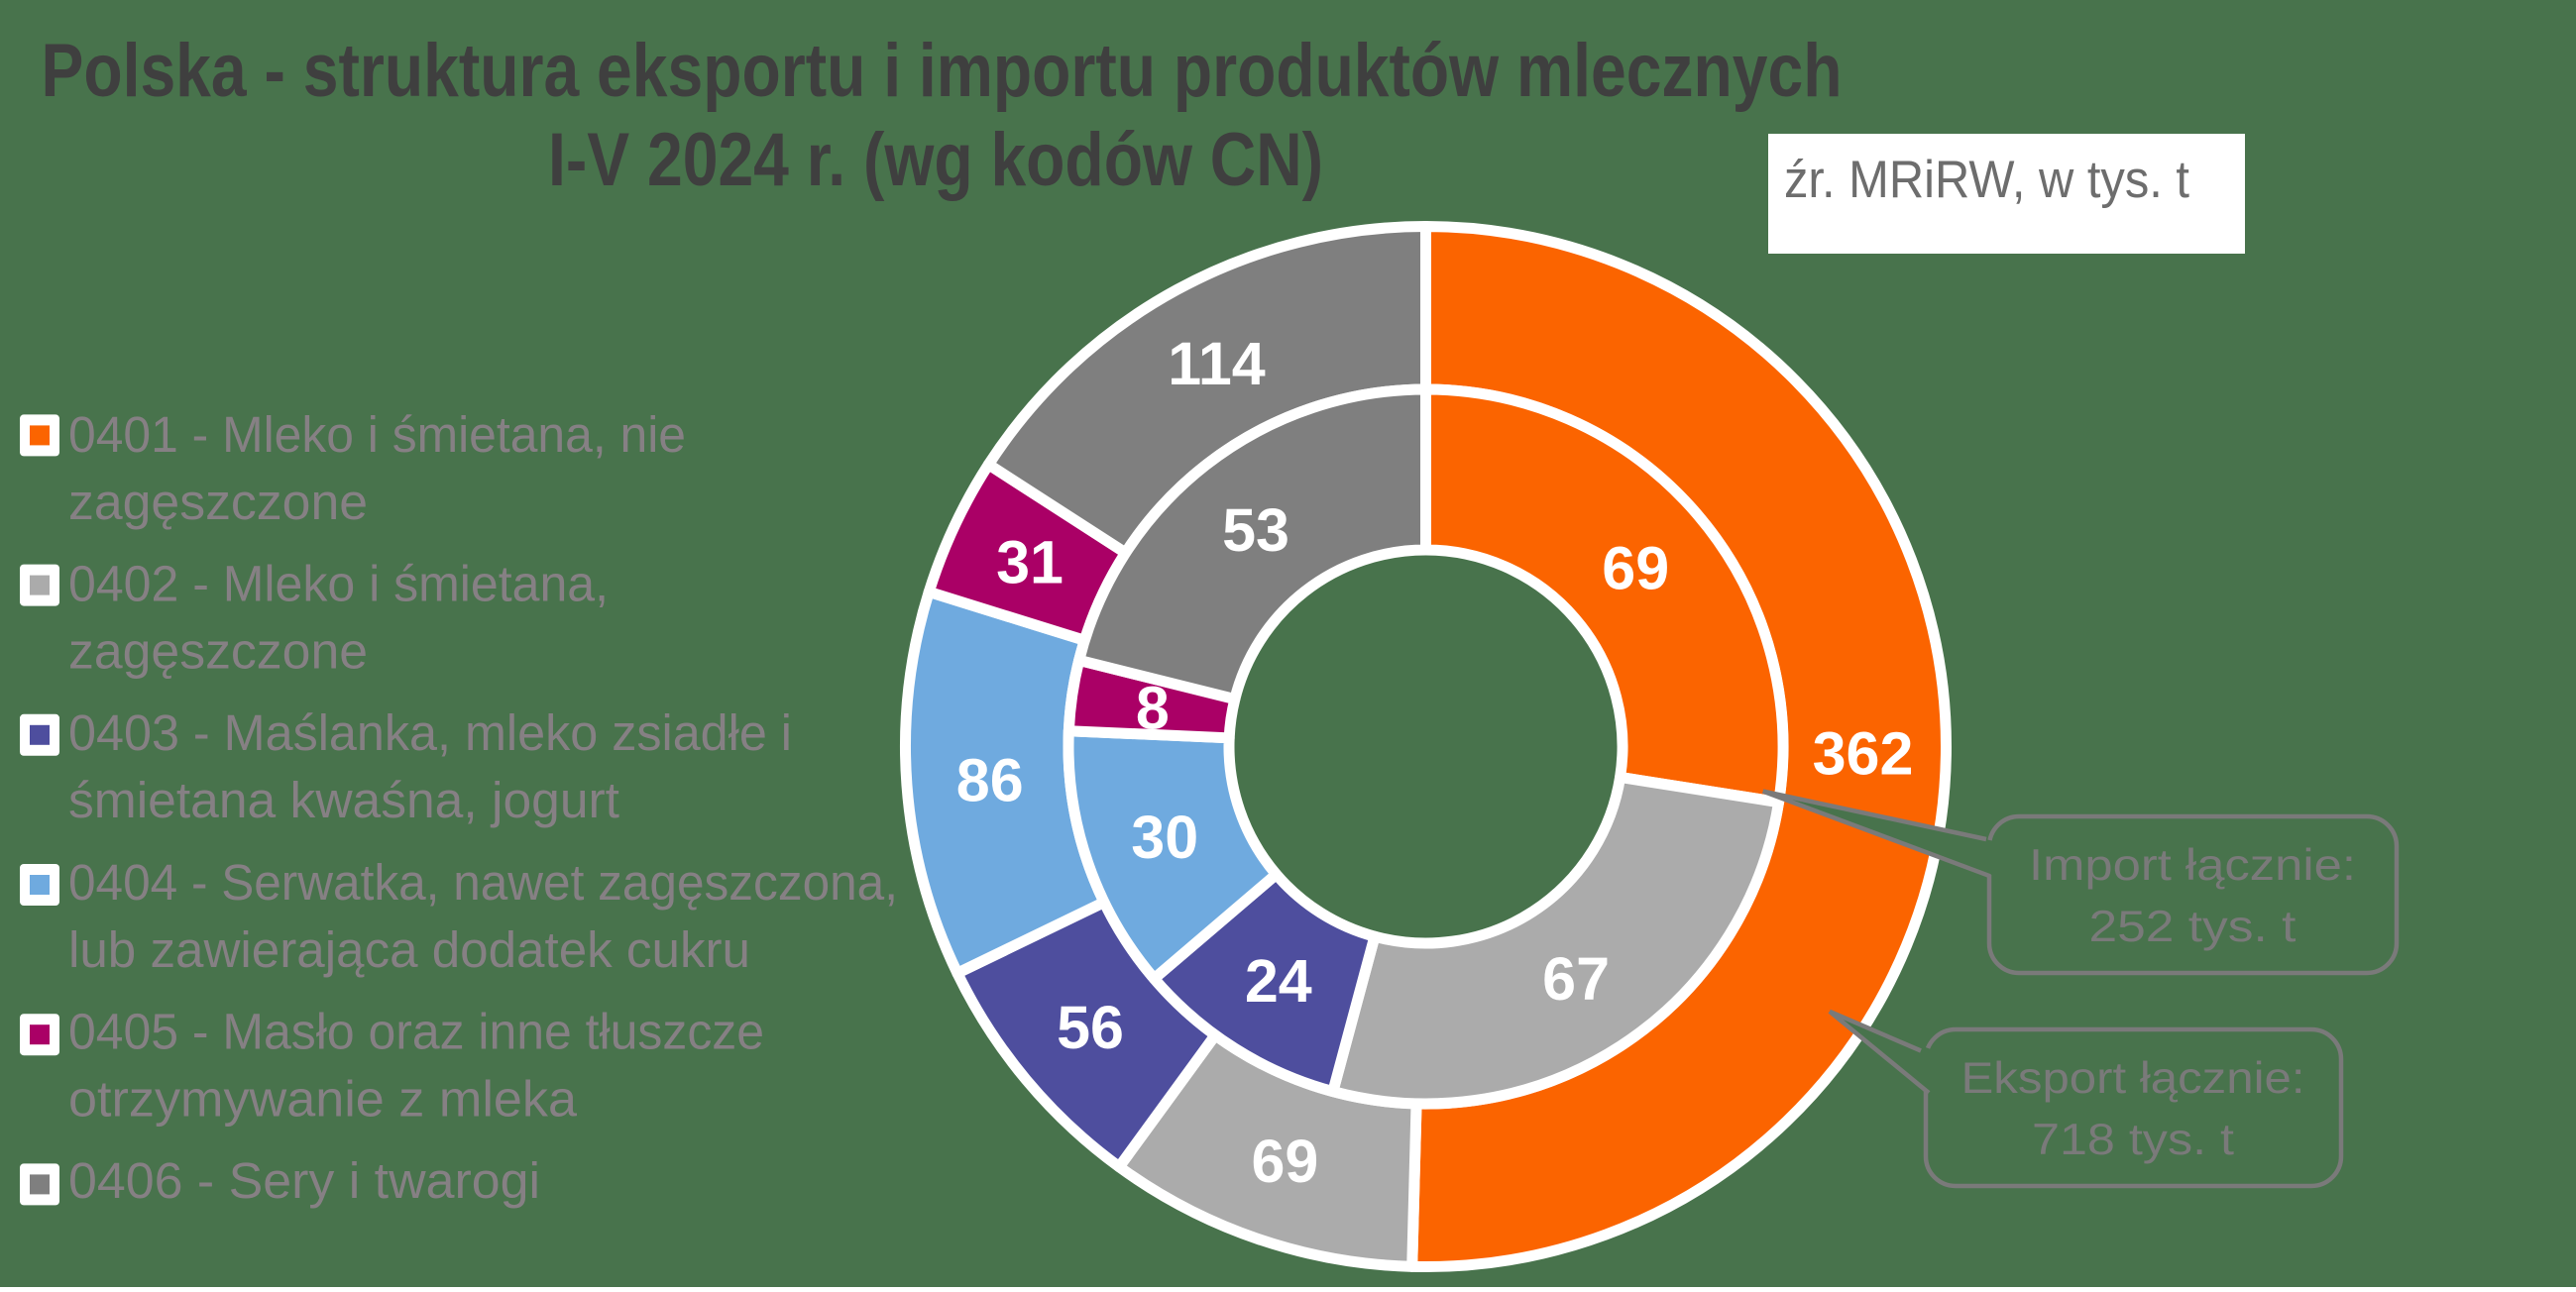 This screenshot has width=2576, height=1292. I want to click on svg-text: otrzymywanie z mleka, so click(323, 1099).